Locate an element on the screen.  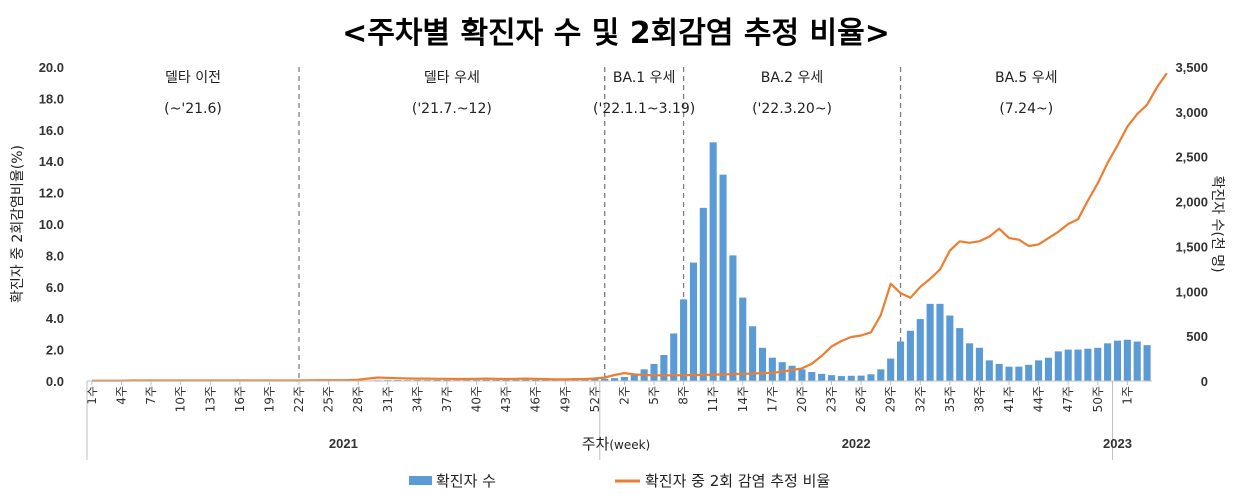
period-name: BA.1 우세 is located at coordinates (644, 78).